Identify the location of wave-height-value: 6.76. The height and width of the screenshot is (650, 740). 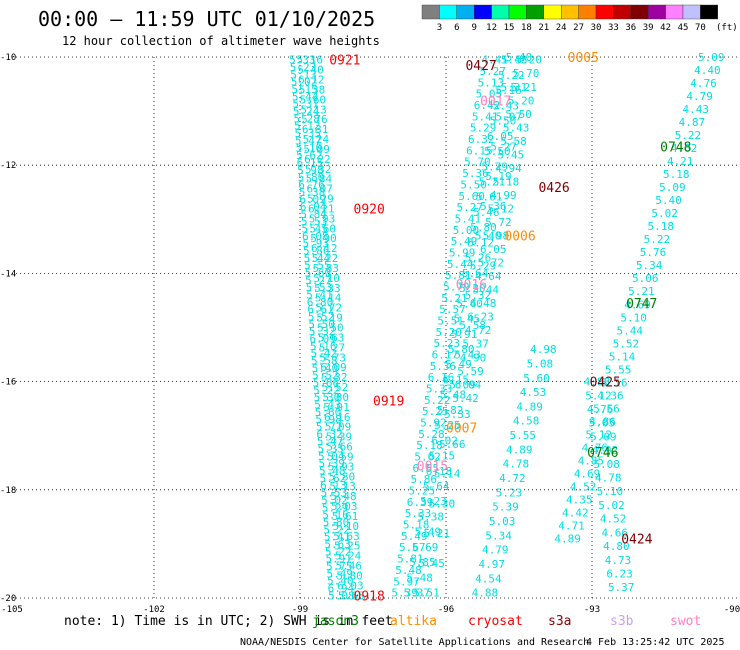
(311, 184).